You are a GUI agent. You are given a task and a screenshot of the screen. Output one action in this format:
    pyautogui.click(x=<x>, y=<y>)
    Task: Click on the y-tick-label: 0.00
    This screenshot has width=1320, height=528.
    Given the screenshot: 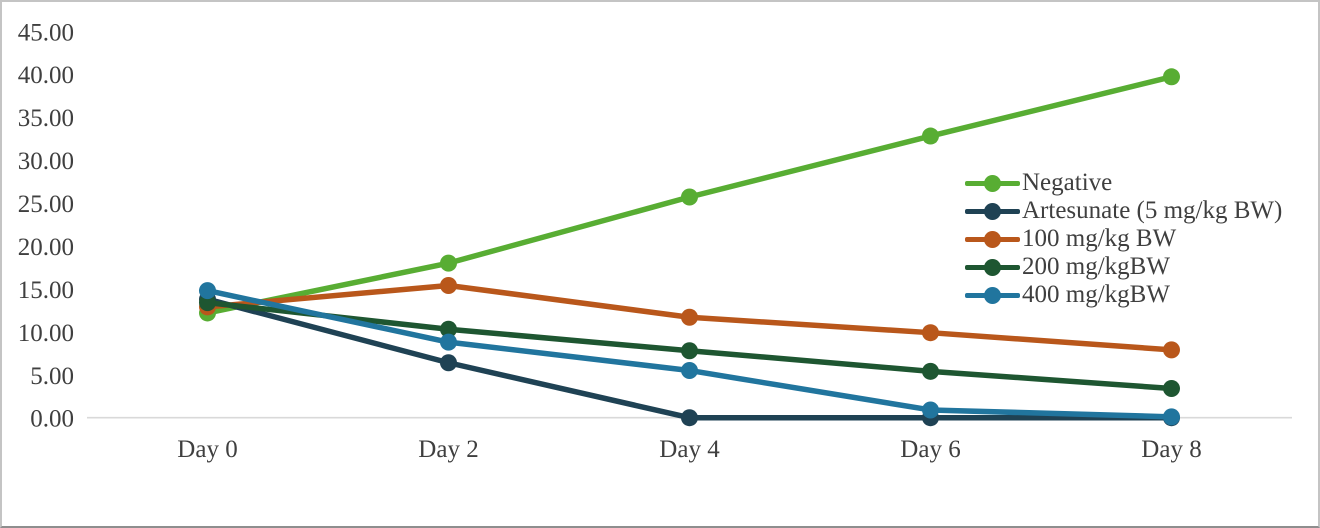 What is the action you would take?
    pyautogui.click(x=52, y=419)
    